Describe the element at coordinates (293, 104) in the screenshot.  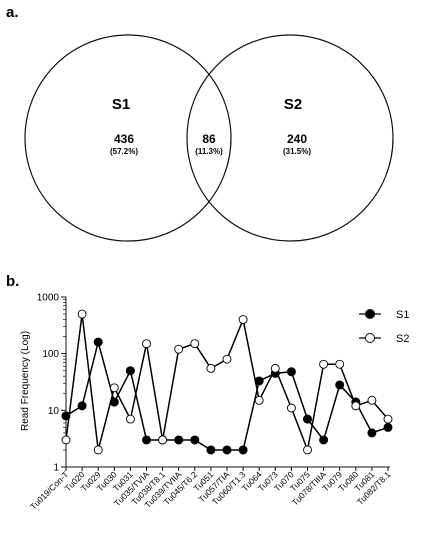
I see `venn-s2-name: S2` at that location.